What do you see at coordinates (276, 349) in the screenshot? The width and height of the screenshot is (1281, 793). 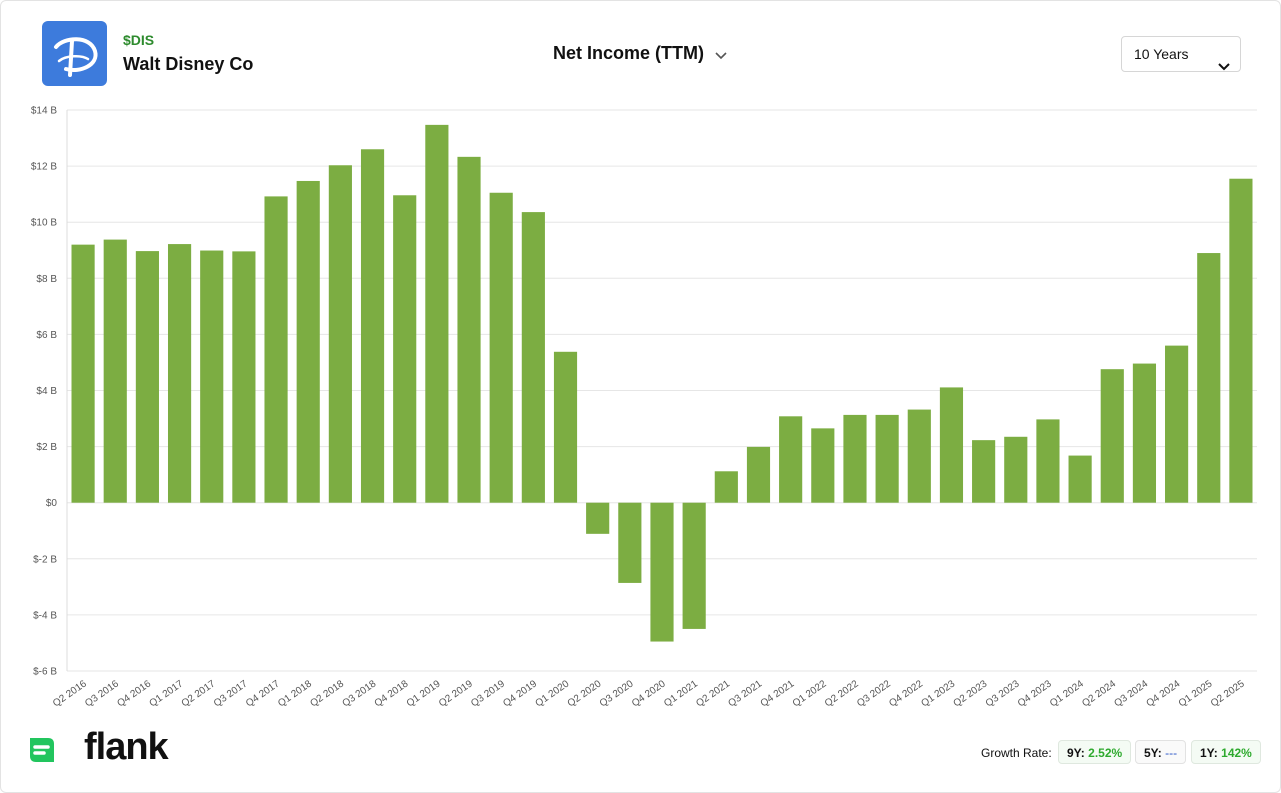 I see `bar-q4-2017` at bounding box center [276, 349].